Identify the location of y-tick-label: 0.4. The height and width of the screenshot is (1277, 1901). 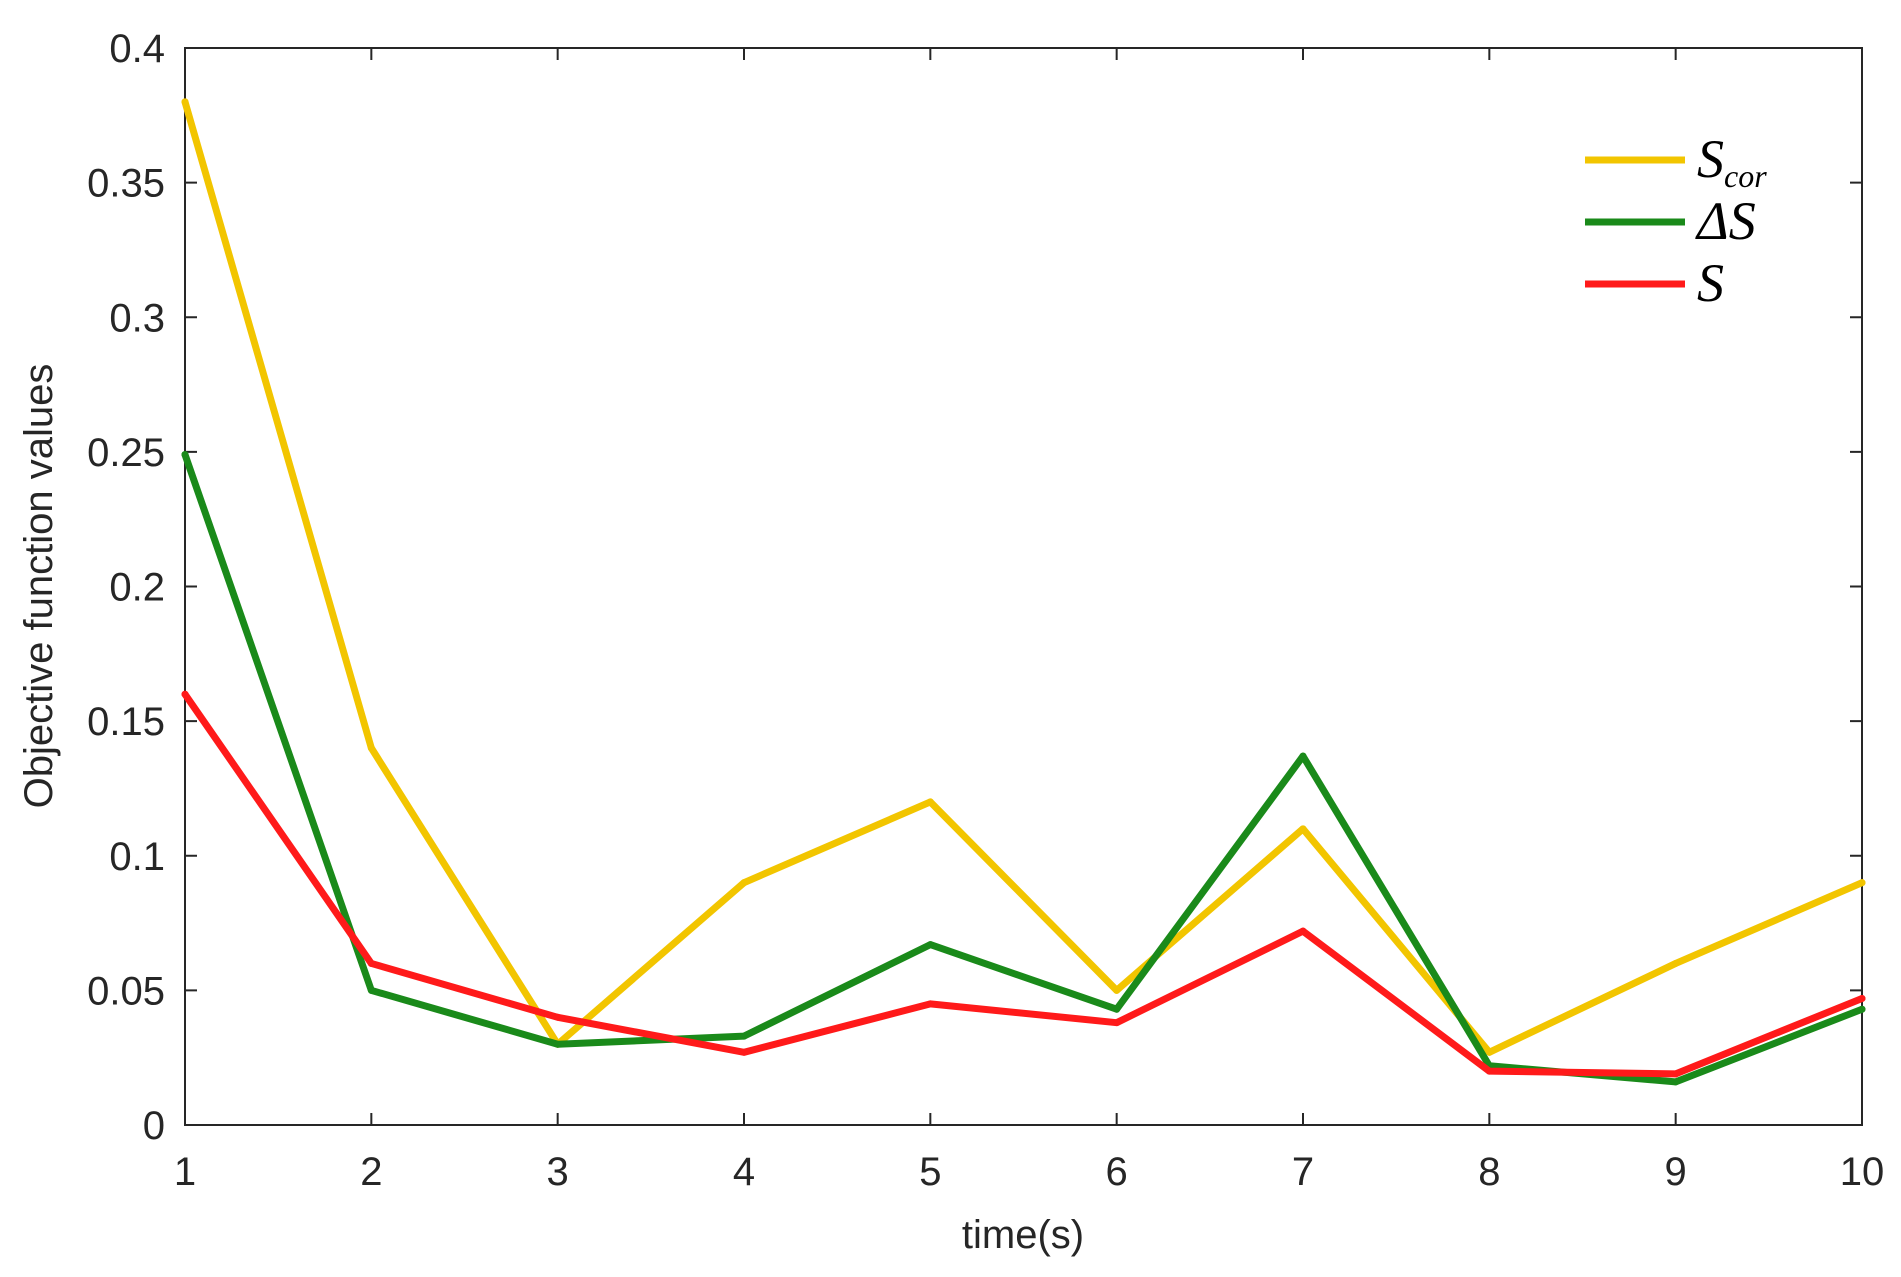
(137, 49).